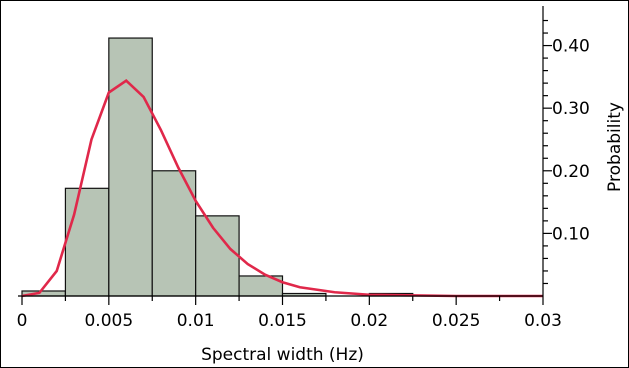  What do you see at coordinates (108, 321) in the screenshot?
I see `x-tick-label-1: 0.005` at bounding box center [108, 321].